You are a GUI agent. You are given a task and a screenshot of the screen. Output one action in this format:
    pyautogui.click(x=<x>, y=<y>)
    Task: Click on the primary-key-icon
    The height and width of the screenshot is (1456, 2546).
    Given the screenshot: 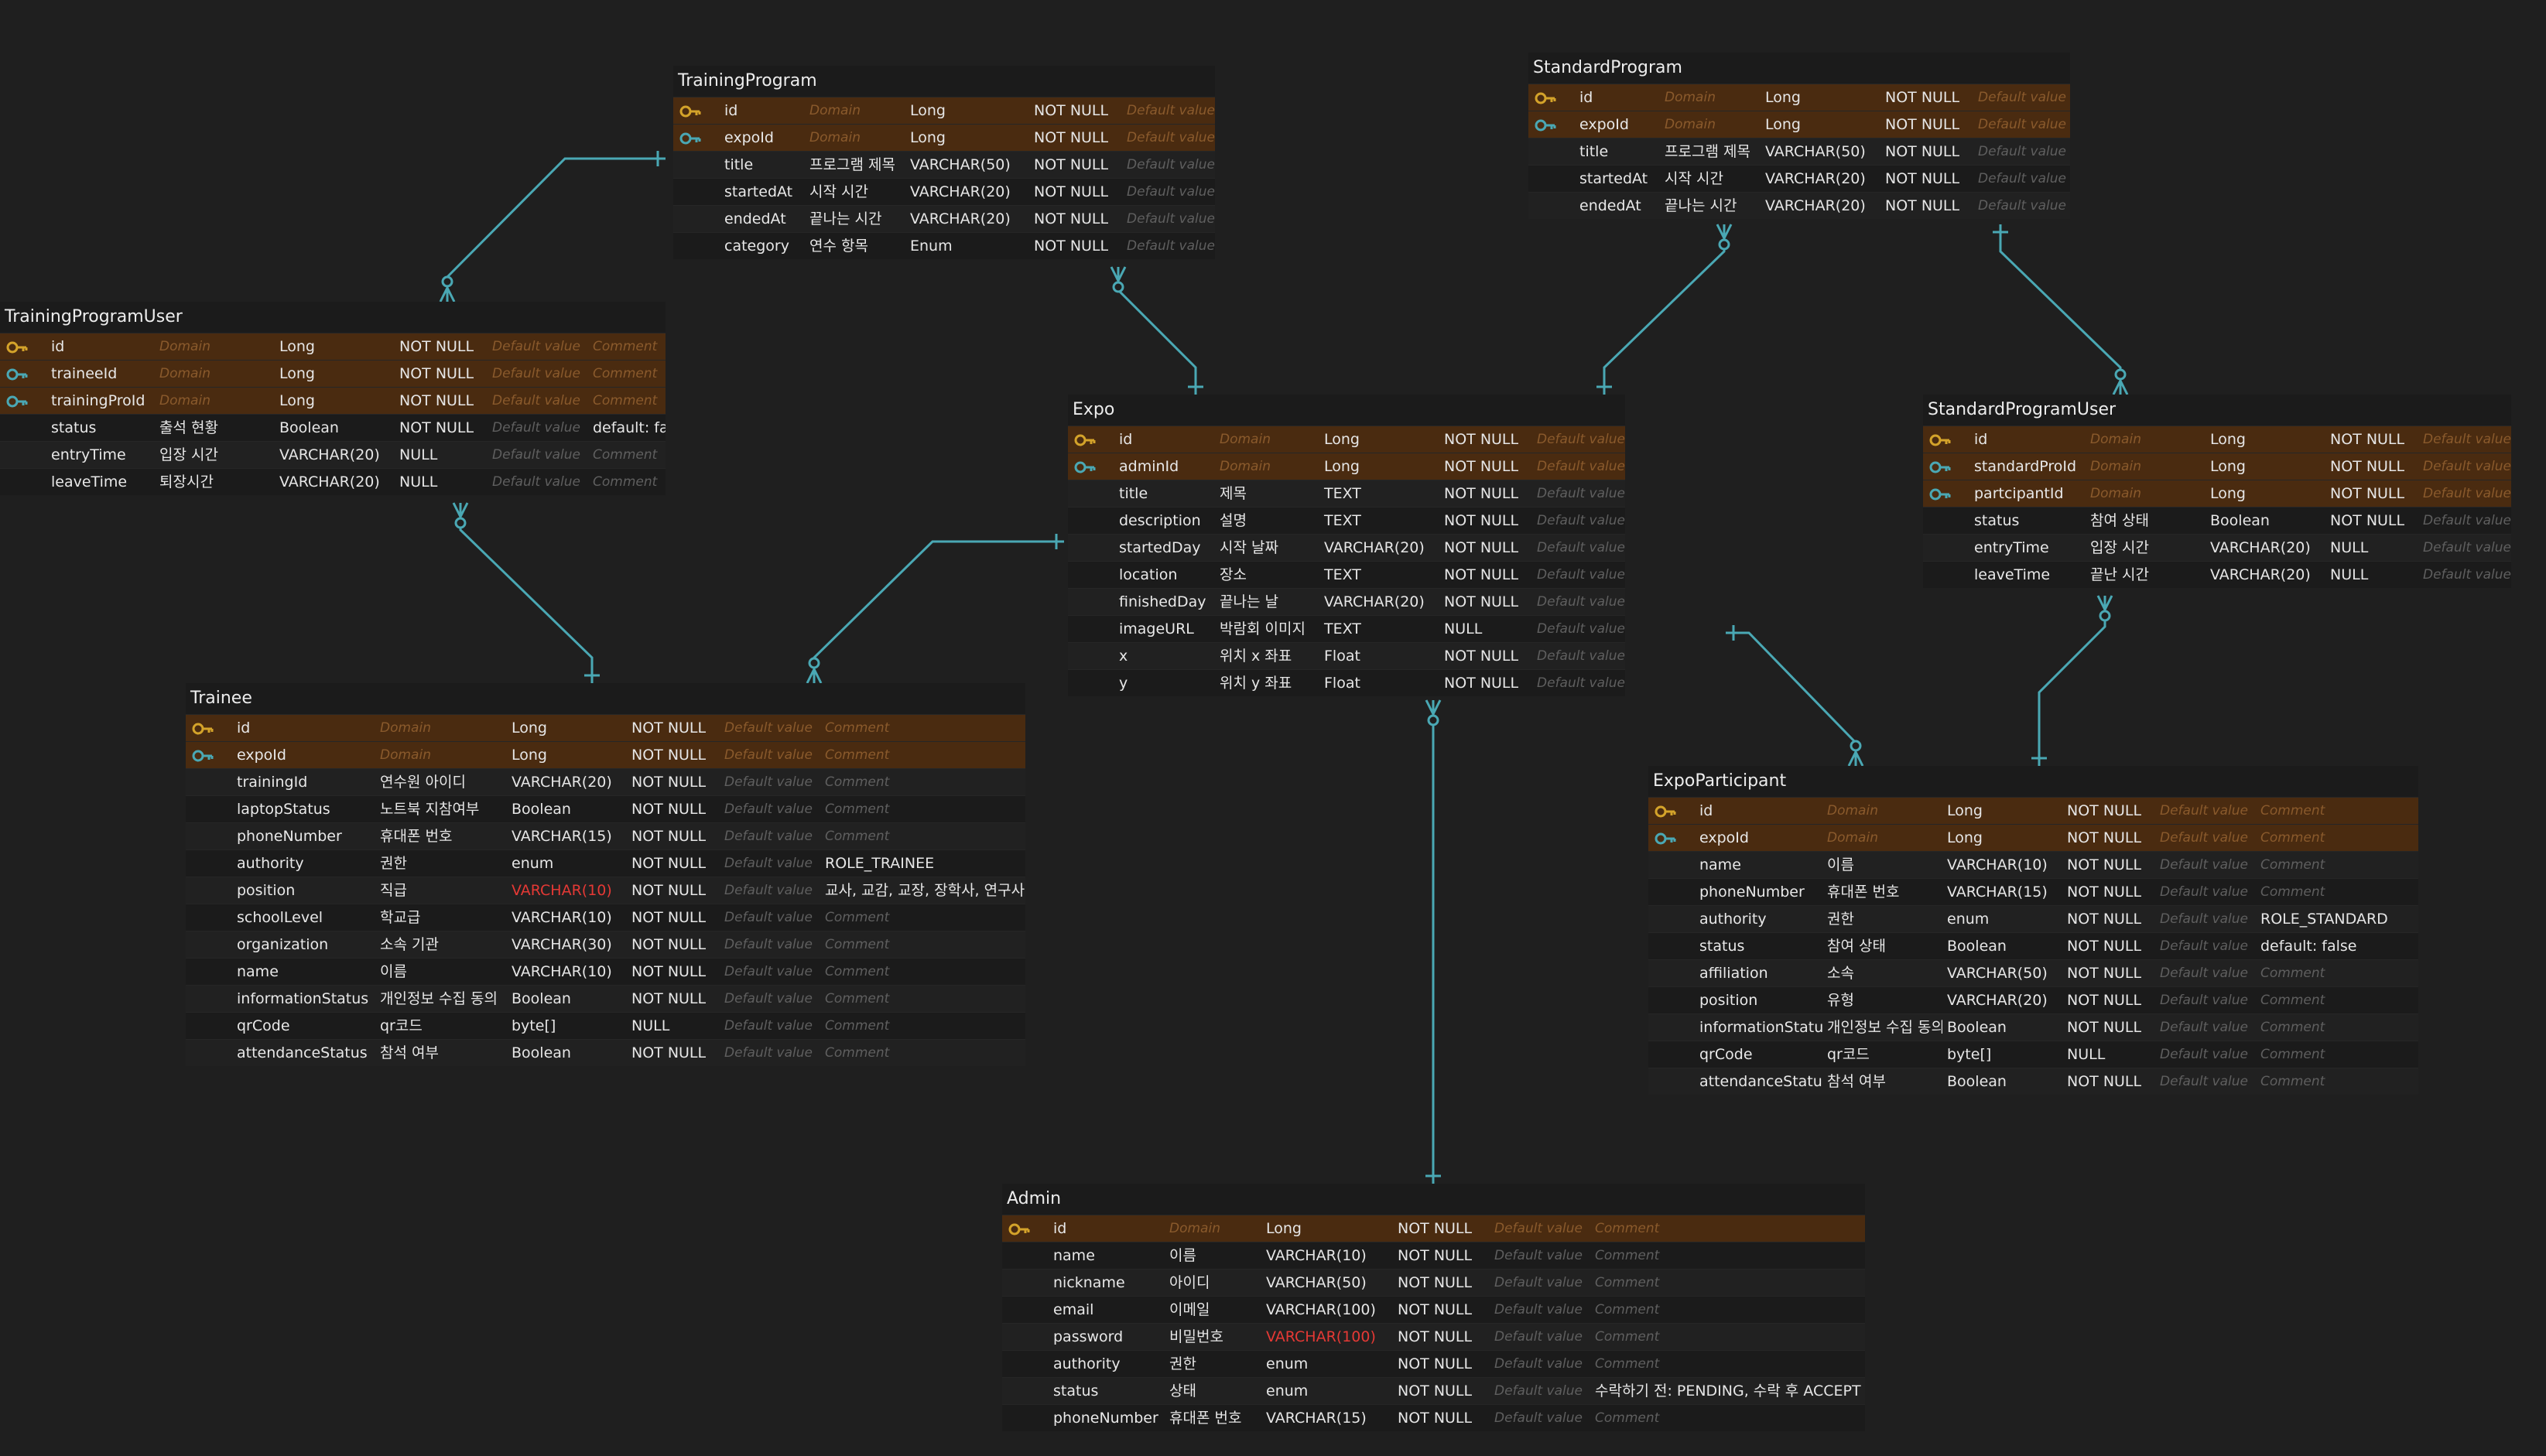 What is the action you would take?
    pyautogui.click(x=23, y=347)
    